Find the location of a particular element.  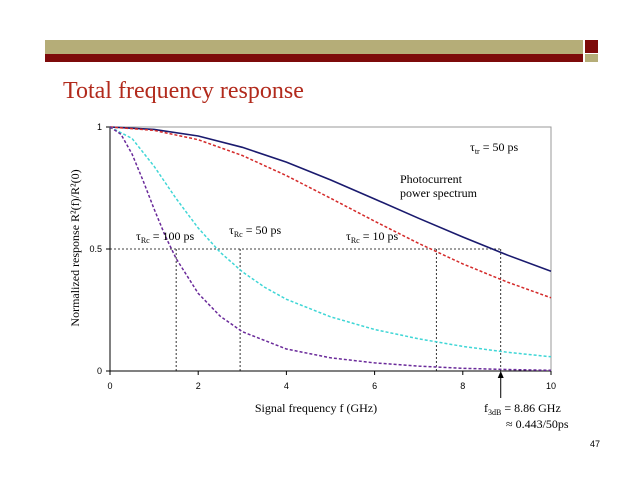

x-tick-label: 6 is located at coordinates (374, 386).